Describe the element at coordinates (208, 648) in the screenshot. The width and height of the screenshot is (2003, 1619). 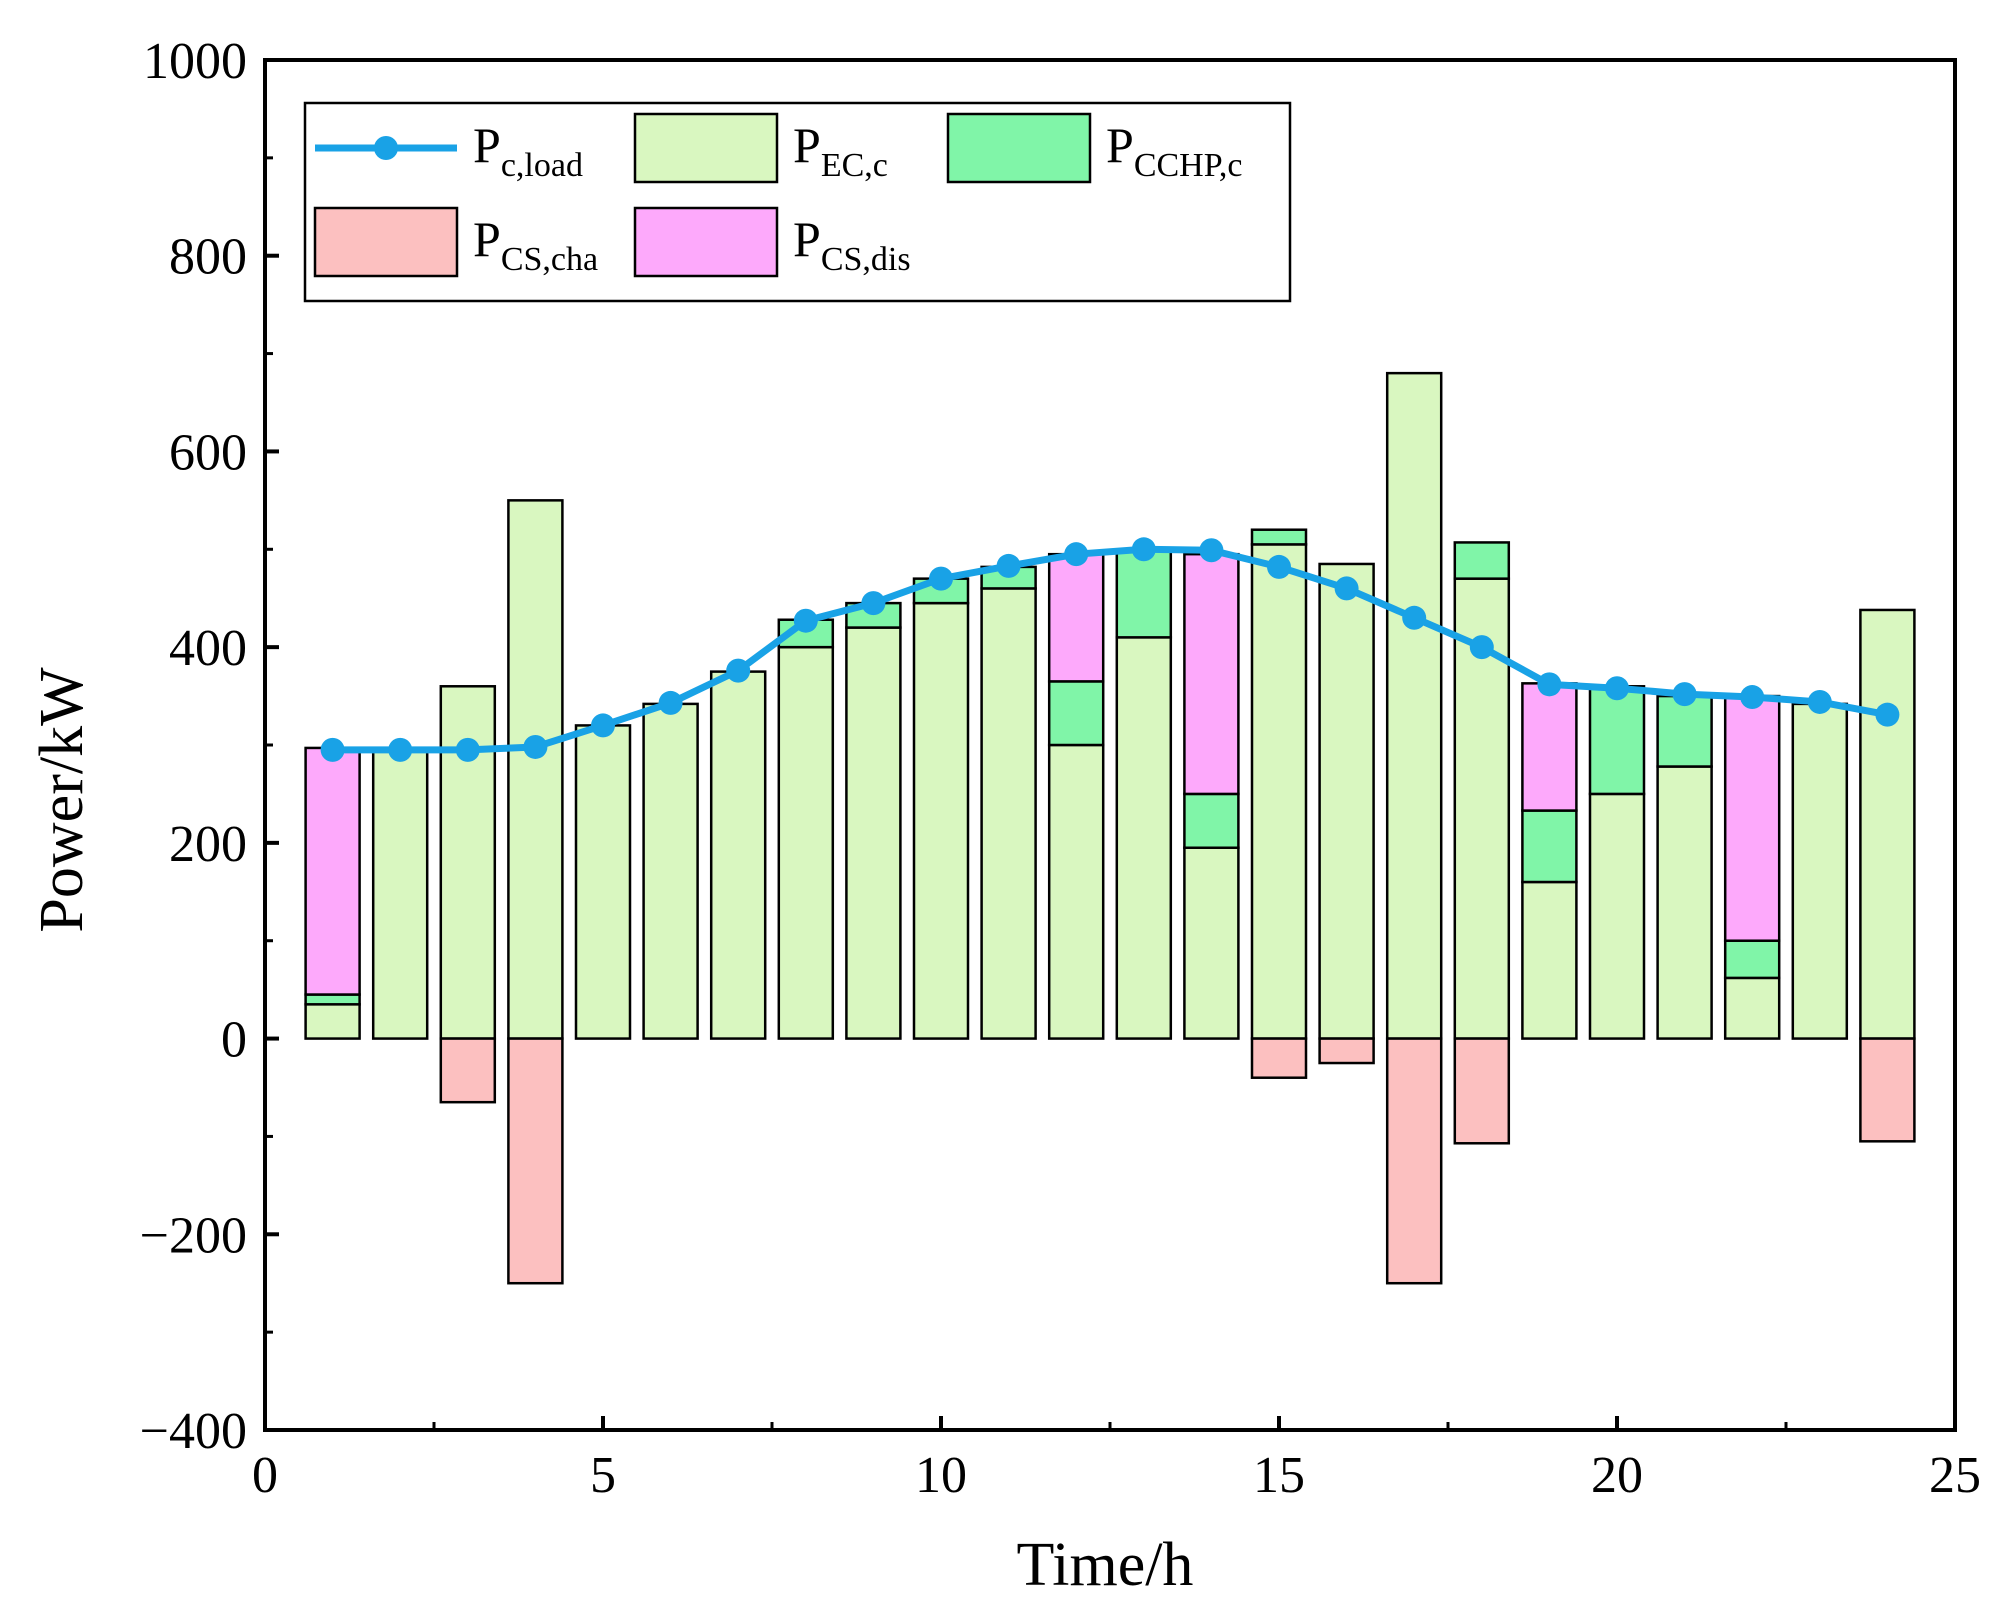
I see `y-tick-label: 400` at that location.